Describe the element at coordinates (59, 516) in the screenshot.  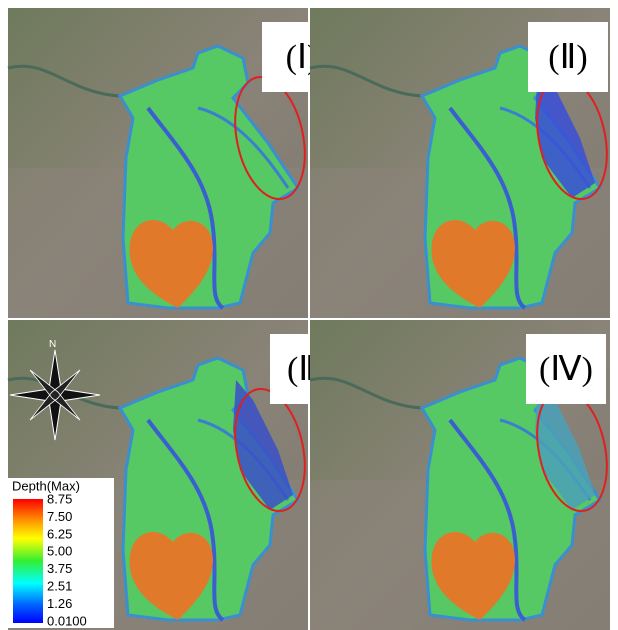
I see `legend-label: 7.50` at that location.